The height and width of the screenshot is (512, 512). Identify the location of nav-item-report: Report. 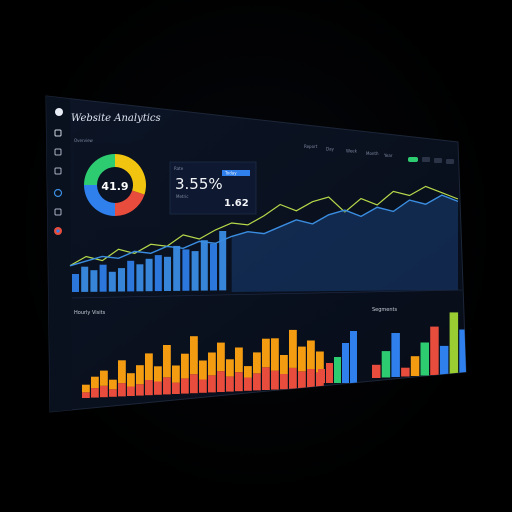
(311, 146).